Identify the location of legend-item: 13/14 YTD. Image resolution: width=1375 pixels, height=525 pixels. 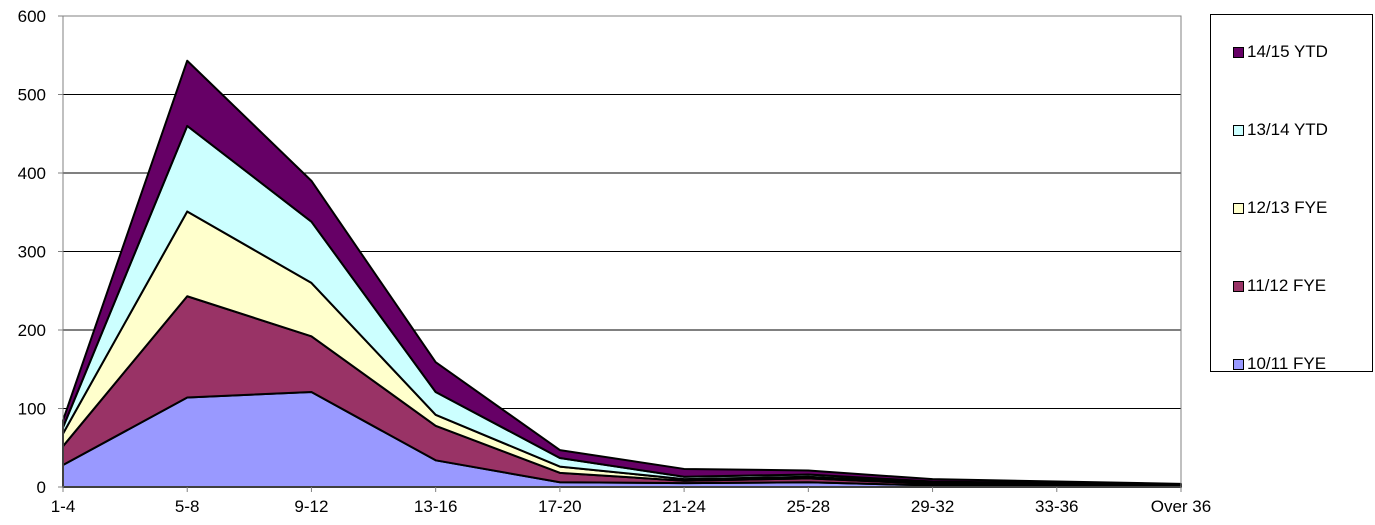
(1280, 130).